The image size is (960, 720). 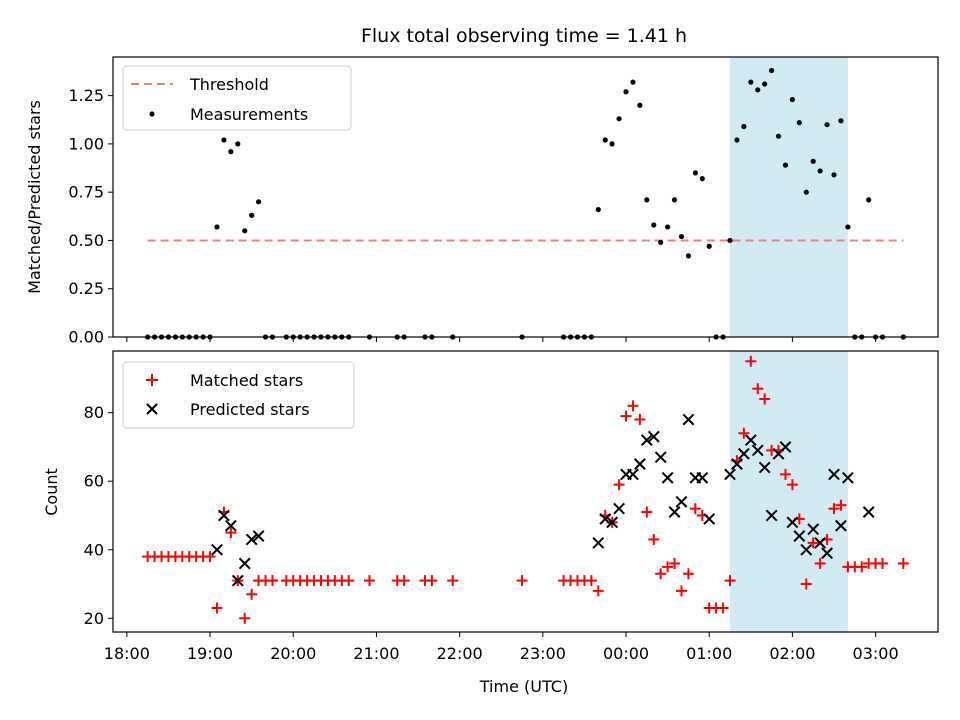 What do you see at coordinates (876, 653) in the screenshot?
I see `x-tick-label: 03:00` at bounding box center [876, 653].